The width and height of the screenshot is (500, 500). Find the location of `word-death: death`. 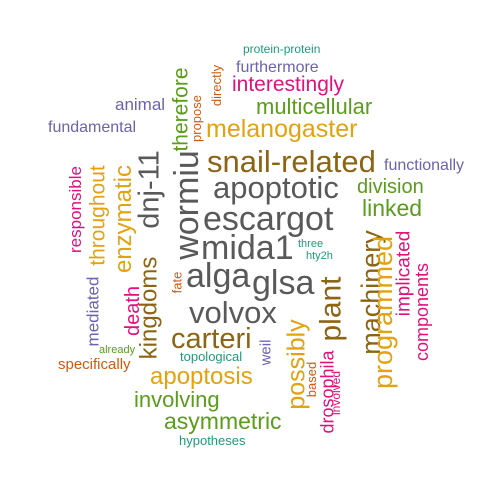

word-death: death is located at coordinates (133, 311).